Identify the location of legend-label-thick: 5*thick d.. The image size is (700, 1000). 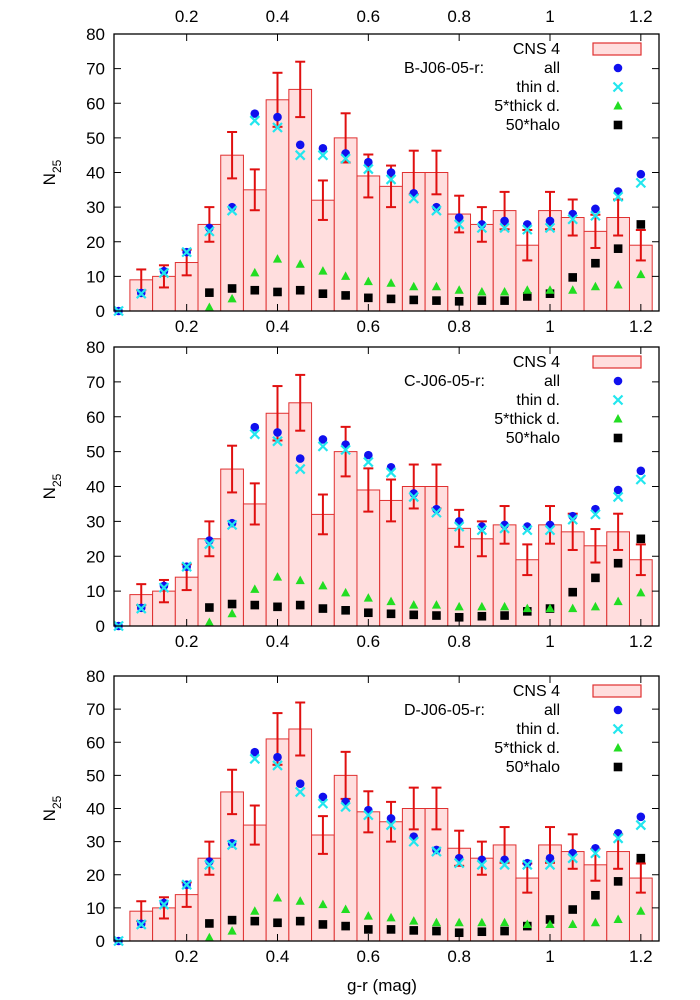
(527, 748).